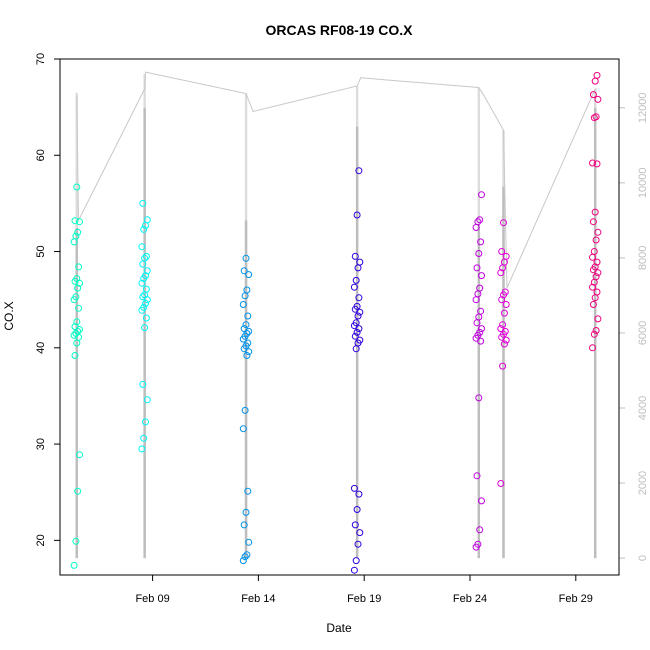 The image size is (650, 650). Describe the element at coordinates (41, 444) in the screenshot. I see `y-tick-label: 30` at that location.